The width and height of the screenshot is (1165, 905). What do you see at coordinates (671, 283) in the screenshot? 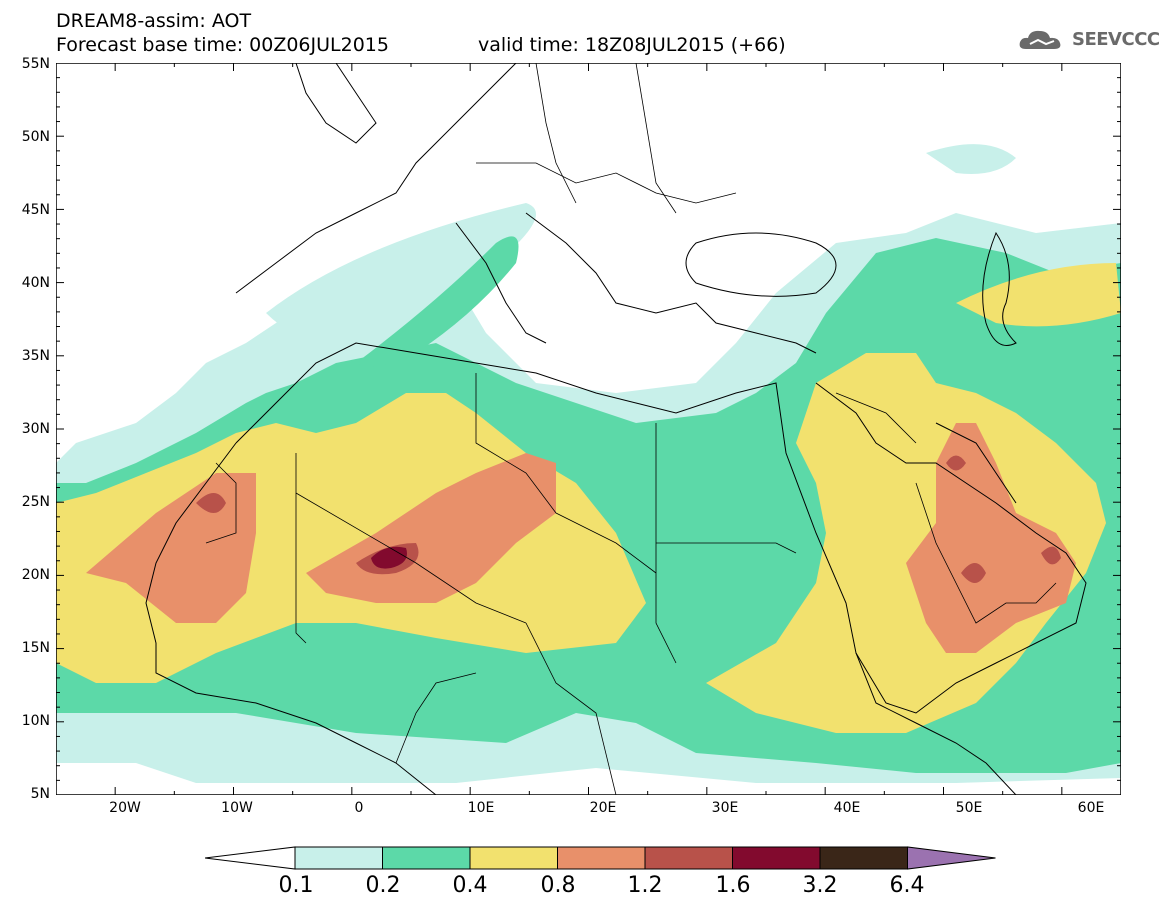
I see `coastline-balkans` at bounding box center [671, 283].